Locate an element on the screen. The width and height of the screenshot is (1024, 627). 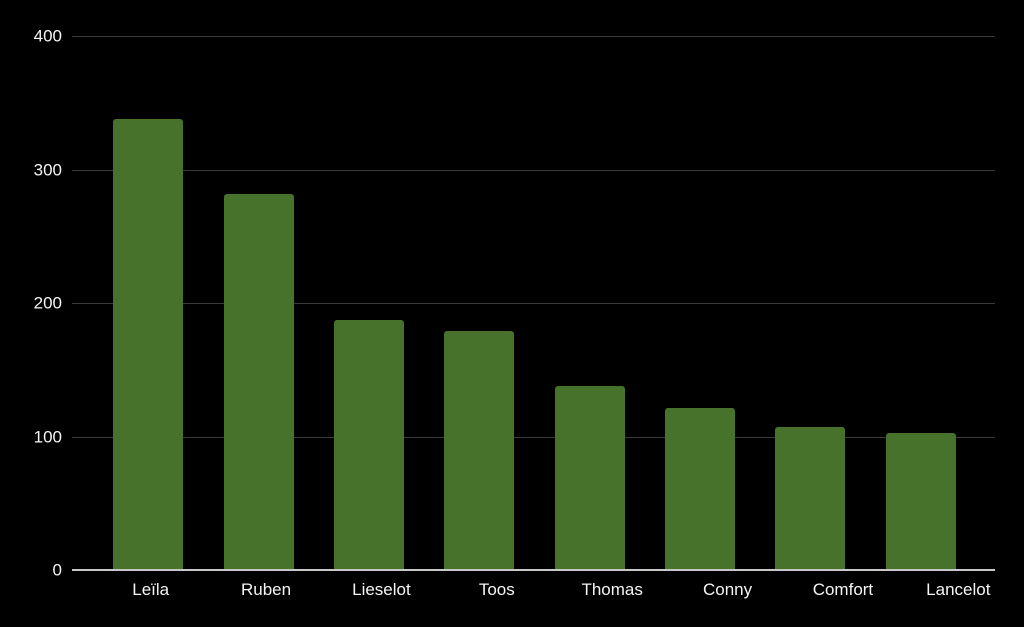
y-tick-label: 400 is located at coordinates (47, 36).